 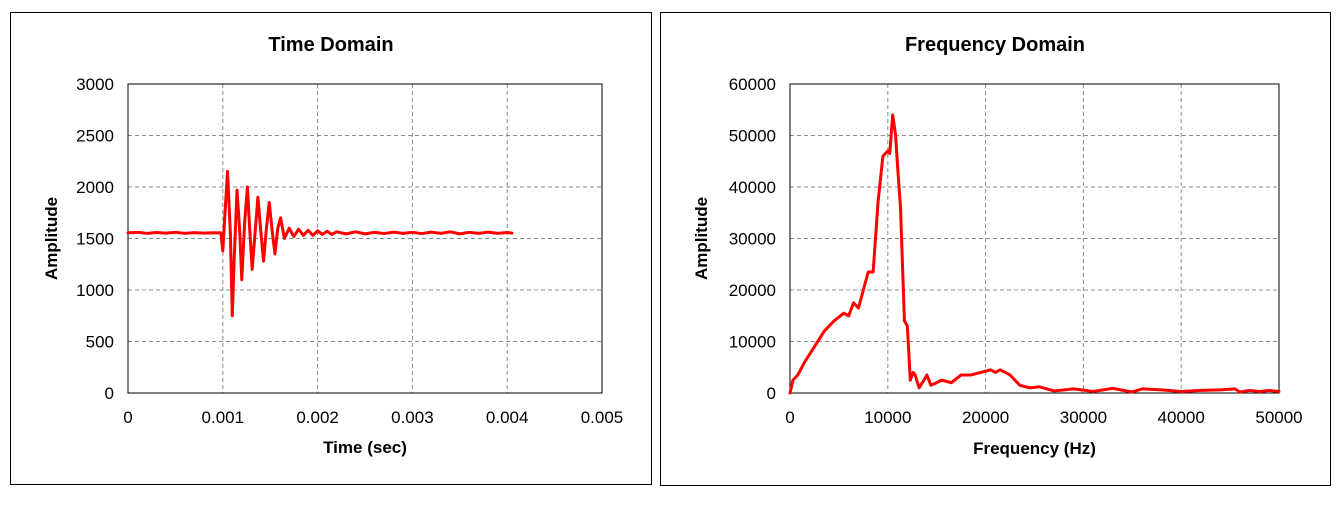 What do you see at coordinates (127, 417) in the screenshot?
I see `time-domain-x-tick-label: 0` at bounding box center [127, 417].